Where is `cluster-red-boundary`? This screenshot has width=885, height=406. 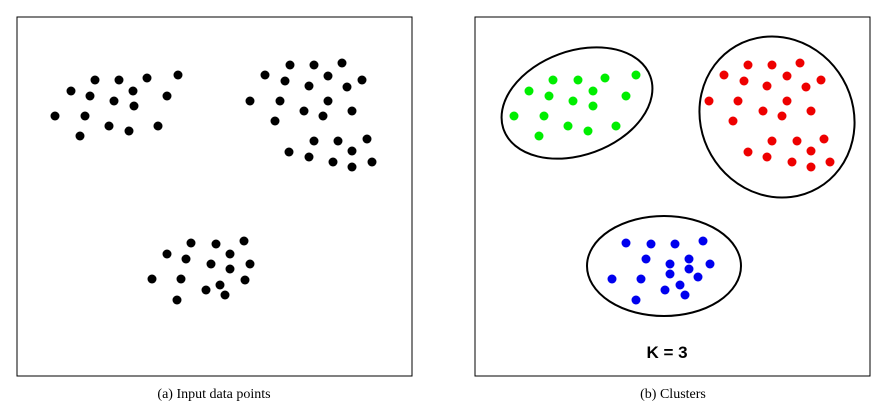 cluster-red-boundary is located at coordinates (777, 117).